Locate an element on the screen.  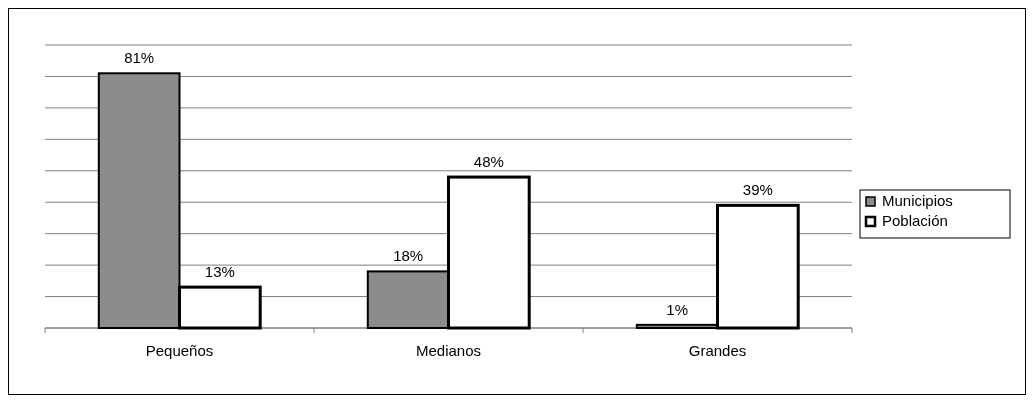
data-label: 18% is located at coordinates (408, 256).